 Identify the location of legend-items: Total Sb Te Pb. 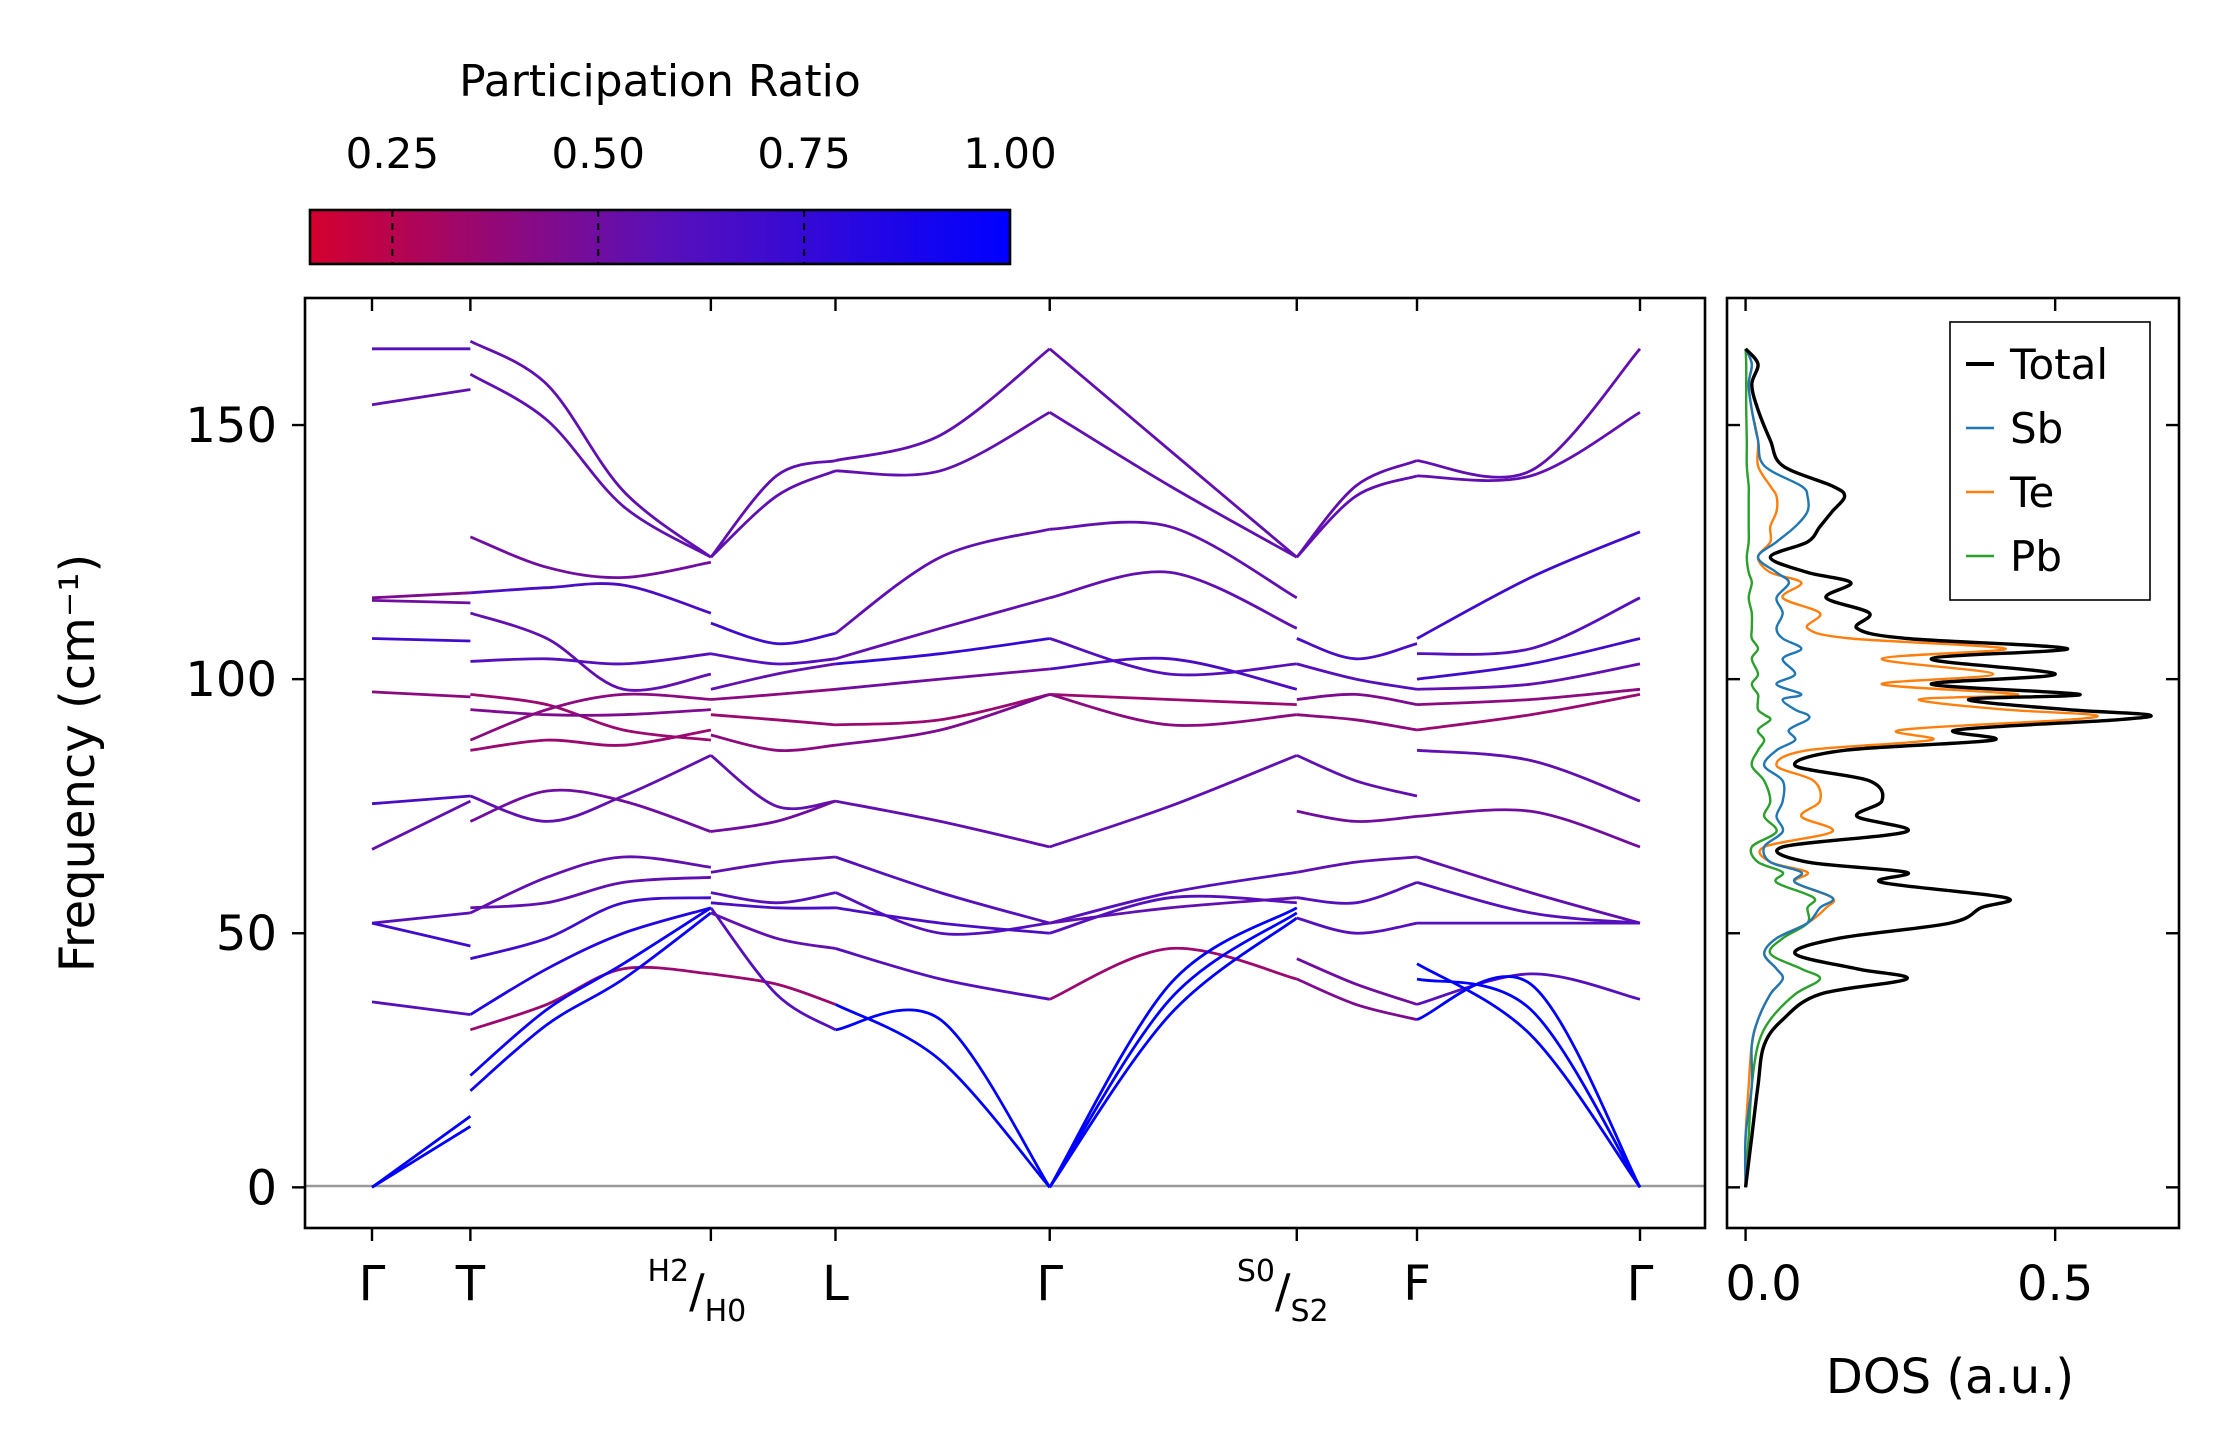
(2037, 460).